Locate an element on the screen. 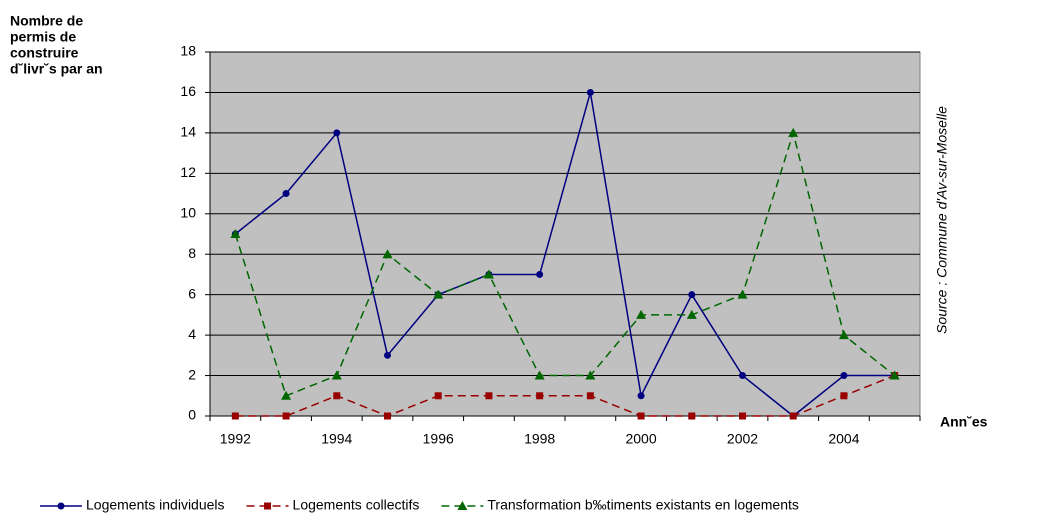  x-tick-label: 1992 is located at coordinates (235, 439).